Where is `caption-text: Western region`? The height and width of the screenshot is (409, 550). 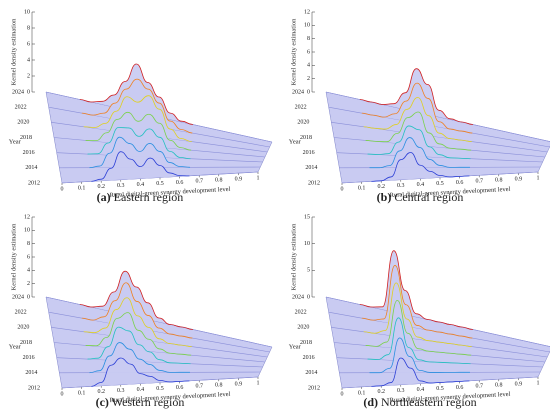 caption-text: Western region is located at coordinates (148, 402).